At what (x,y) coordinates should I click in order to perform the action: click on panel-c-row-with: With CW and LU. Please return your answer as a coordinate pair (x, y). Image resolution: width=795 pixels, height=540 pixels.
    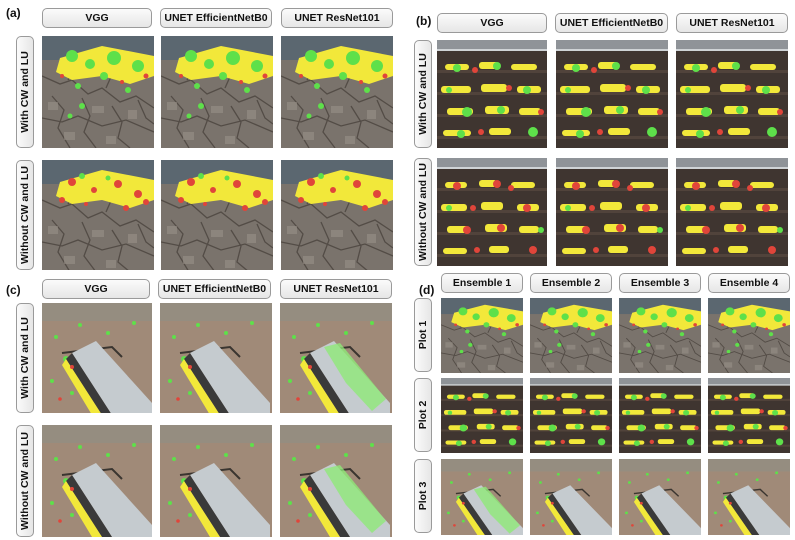
    Looking at the image, I should click on (25, 358).